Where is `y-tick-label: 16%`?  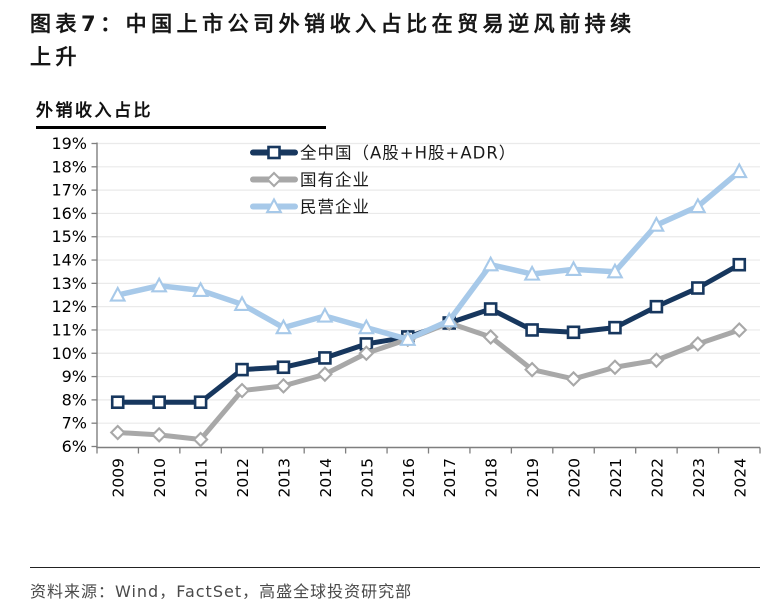 y-tick-label: 16% is located at coordinates (69, 213).